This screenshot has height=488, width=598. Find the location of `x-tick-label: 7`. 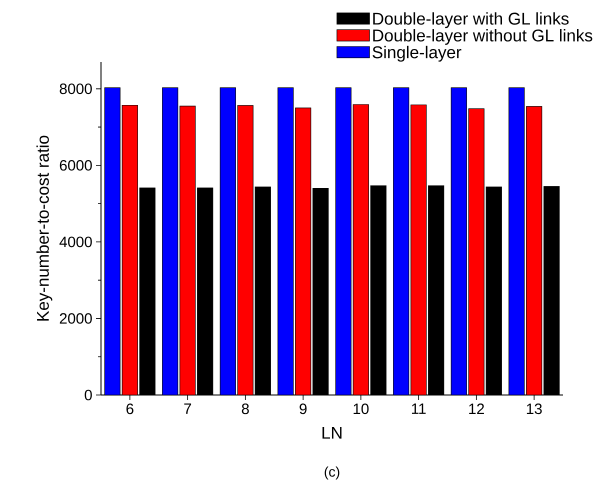

x-tick-label: 7 is located at coordinates (188, 409).